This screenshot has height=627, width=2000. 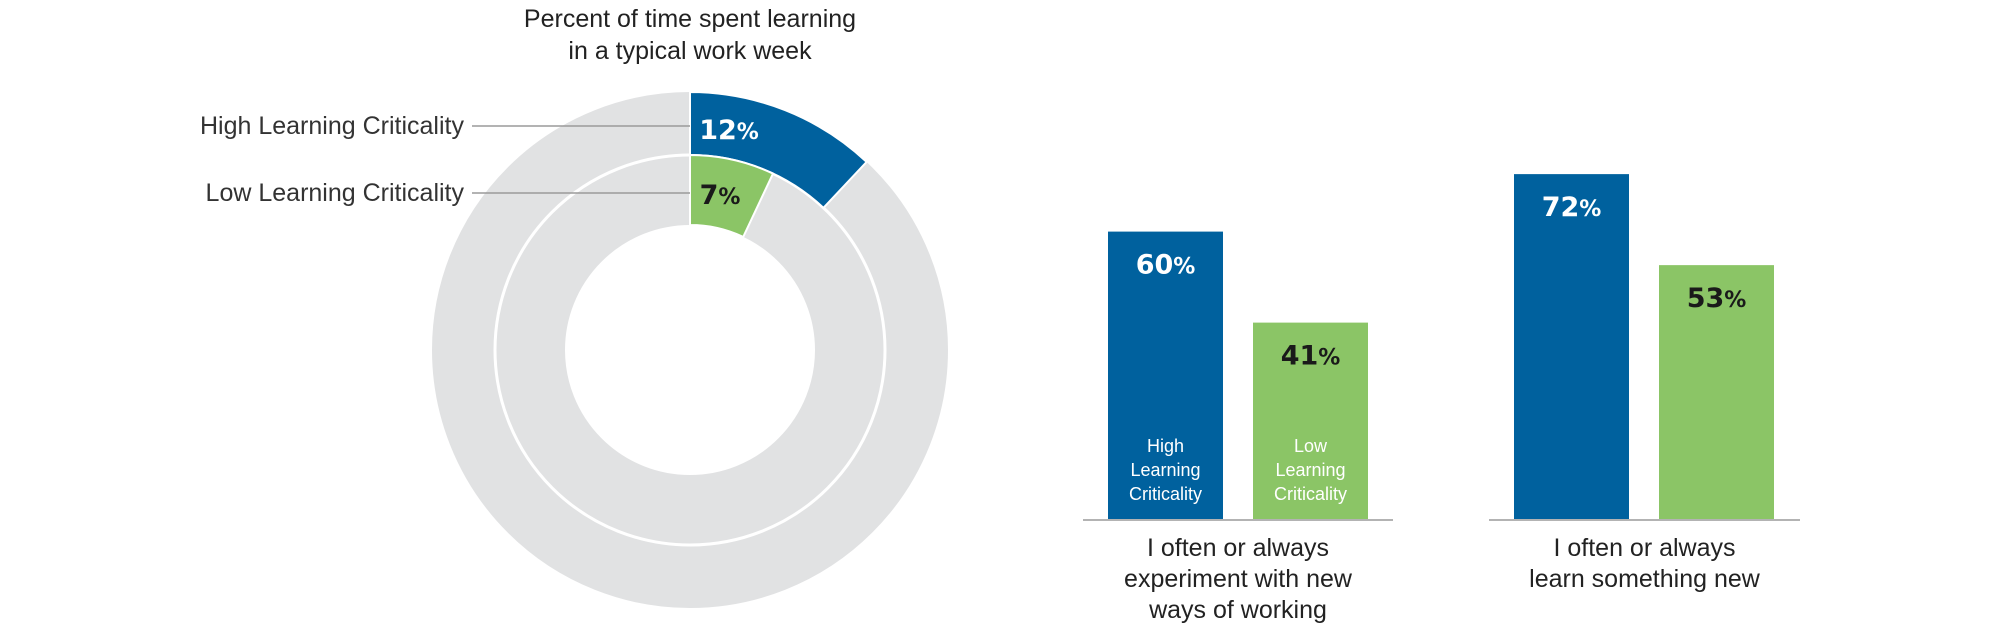 I want to click on donut-value-low-percent-sign: %, so click(x=729, y=197).